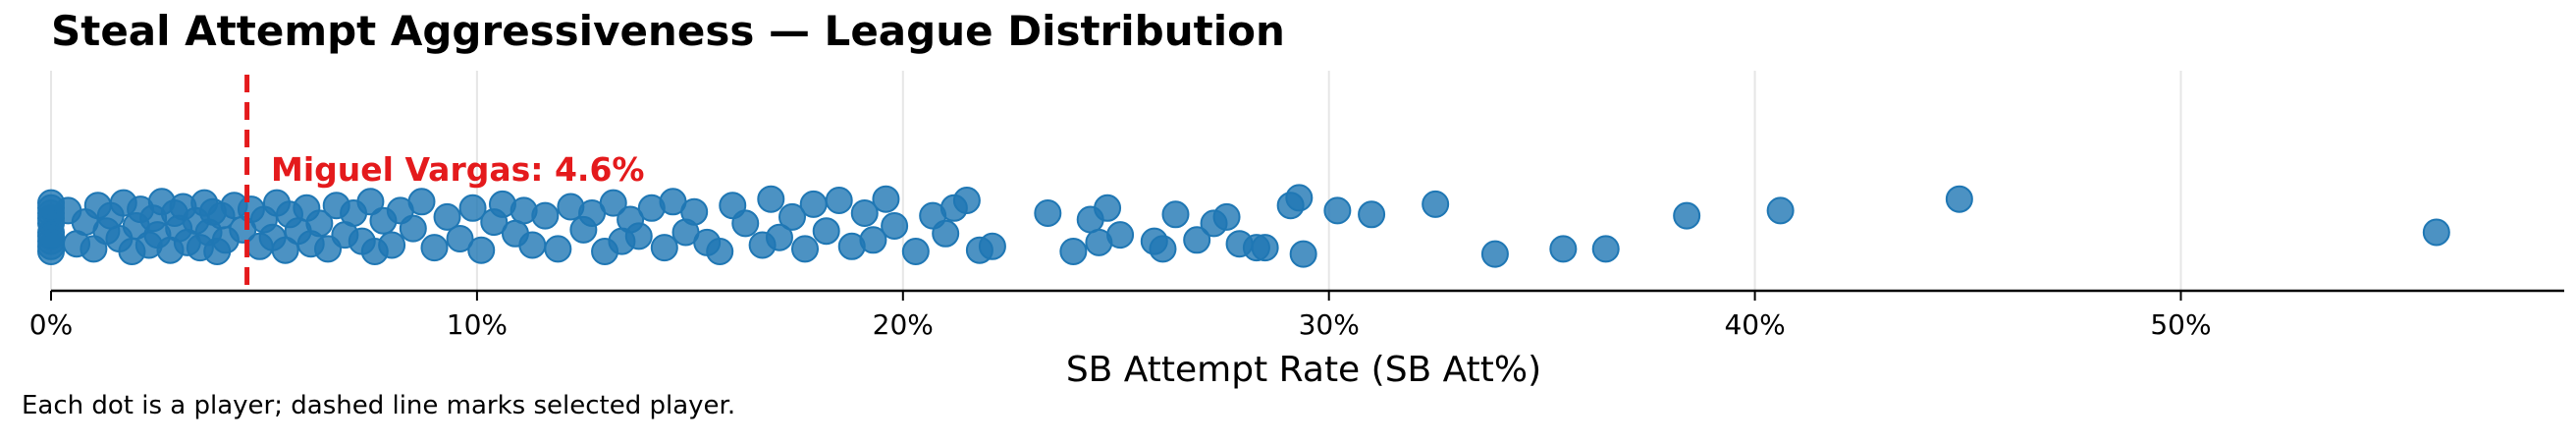  What do you see at coordinates (1329, 324) in the screenshot?
I see `x-tick-label: 30%` at bounding box center [1329, 324].